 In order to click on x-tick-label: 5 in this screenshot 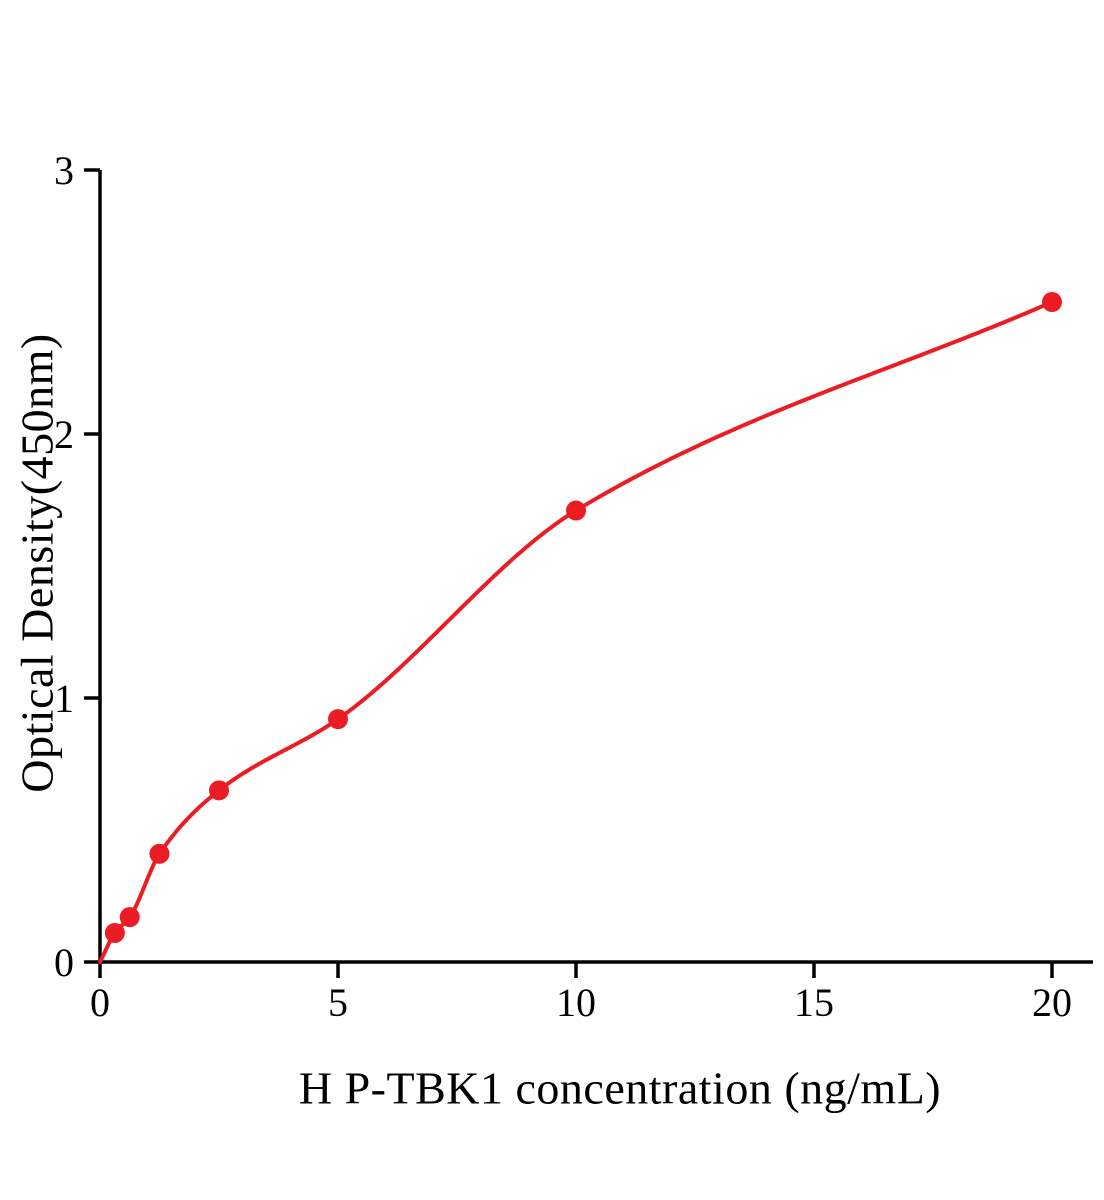, I will do `click(338, 1002)`.